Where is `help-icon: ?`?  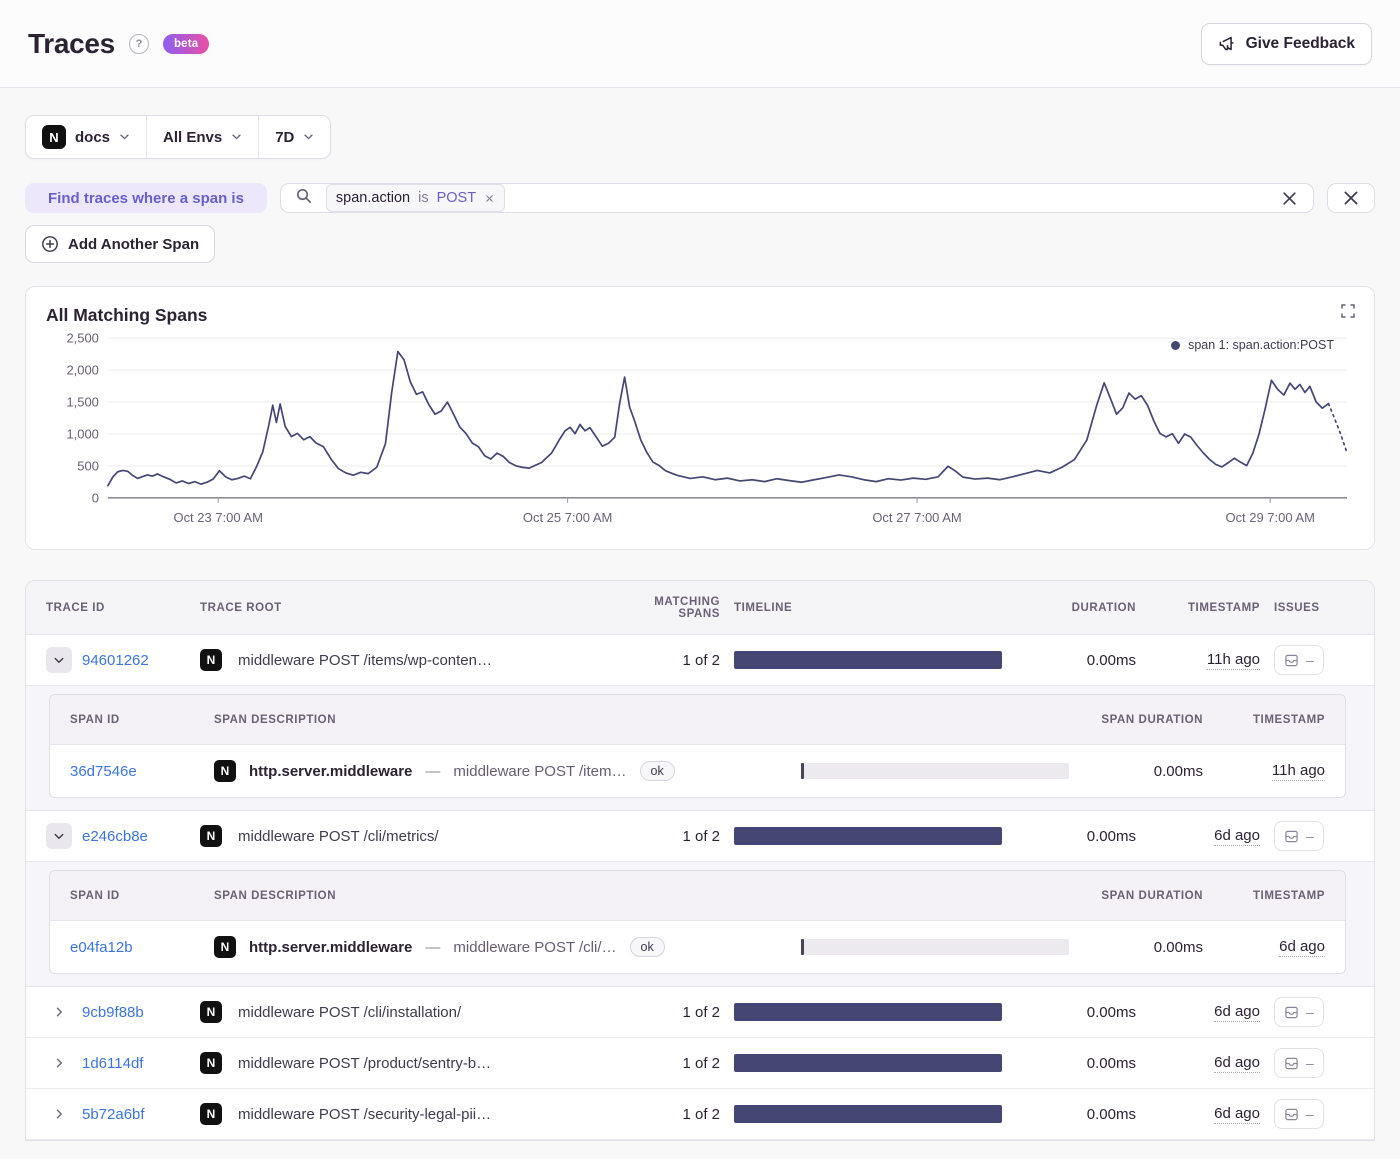 help-icon: ? is located at coordinates (138, 43).